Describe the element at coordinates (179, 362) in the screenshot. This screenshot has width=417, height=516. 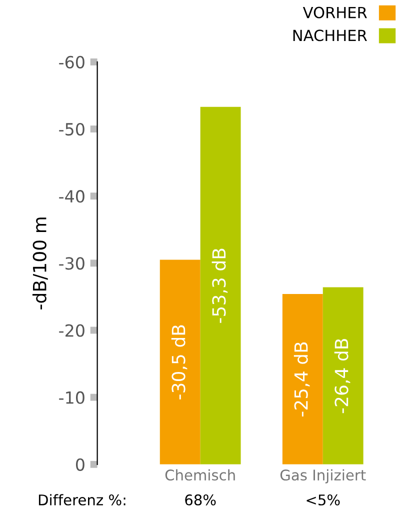
I see `data-label: -30,5 dB` at that location.